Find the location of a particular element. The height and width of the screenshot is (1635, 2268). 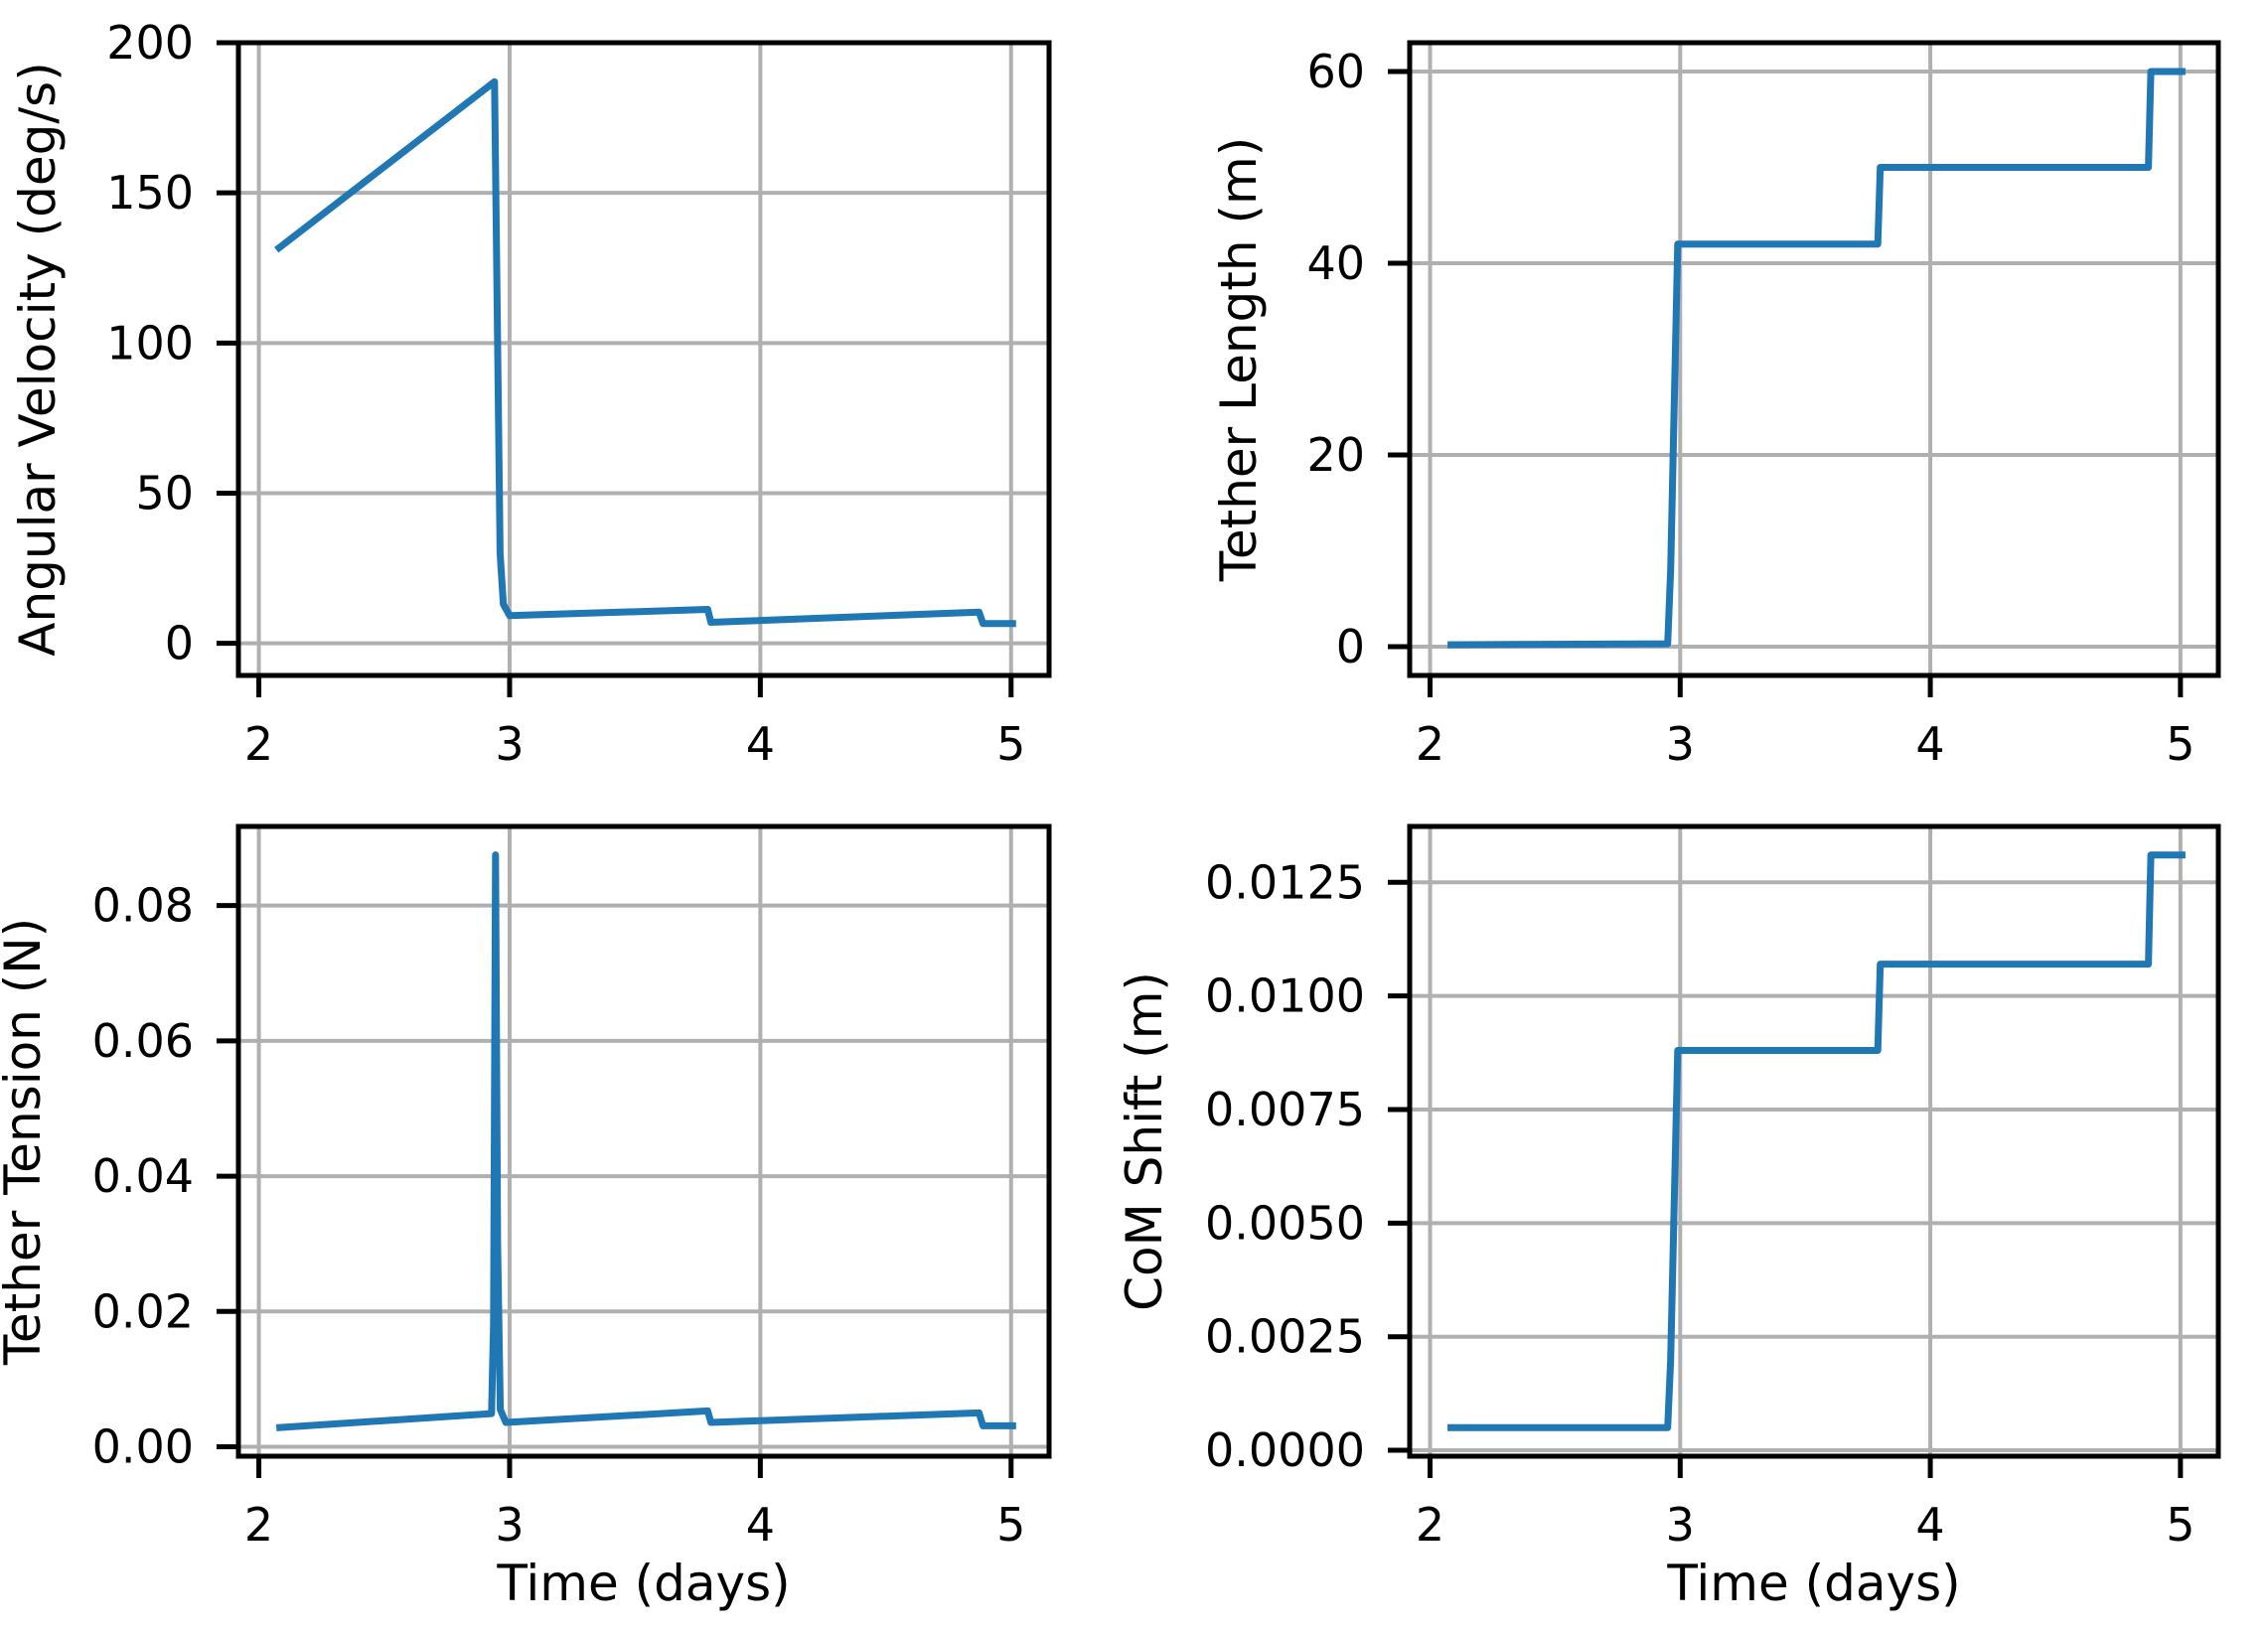

y-axis-label-com-shift: CoM Shift (m) is located at coordinates (1144, 1141).